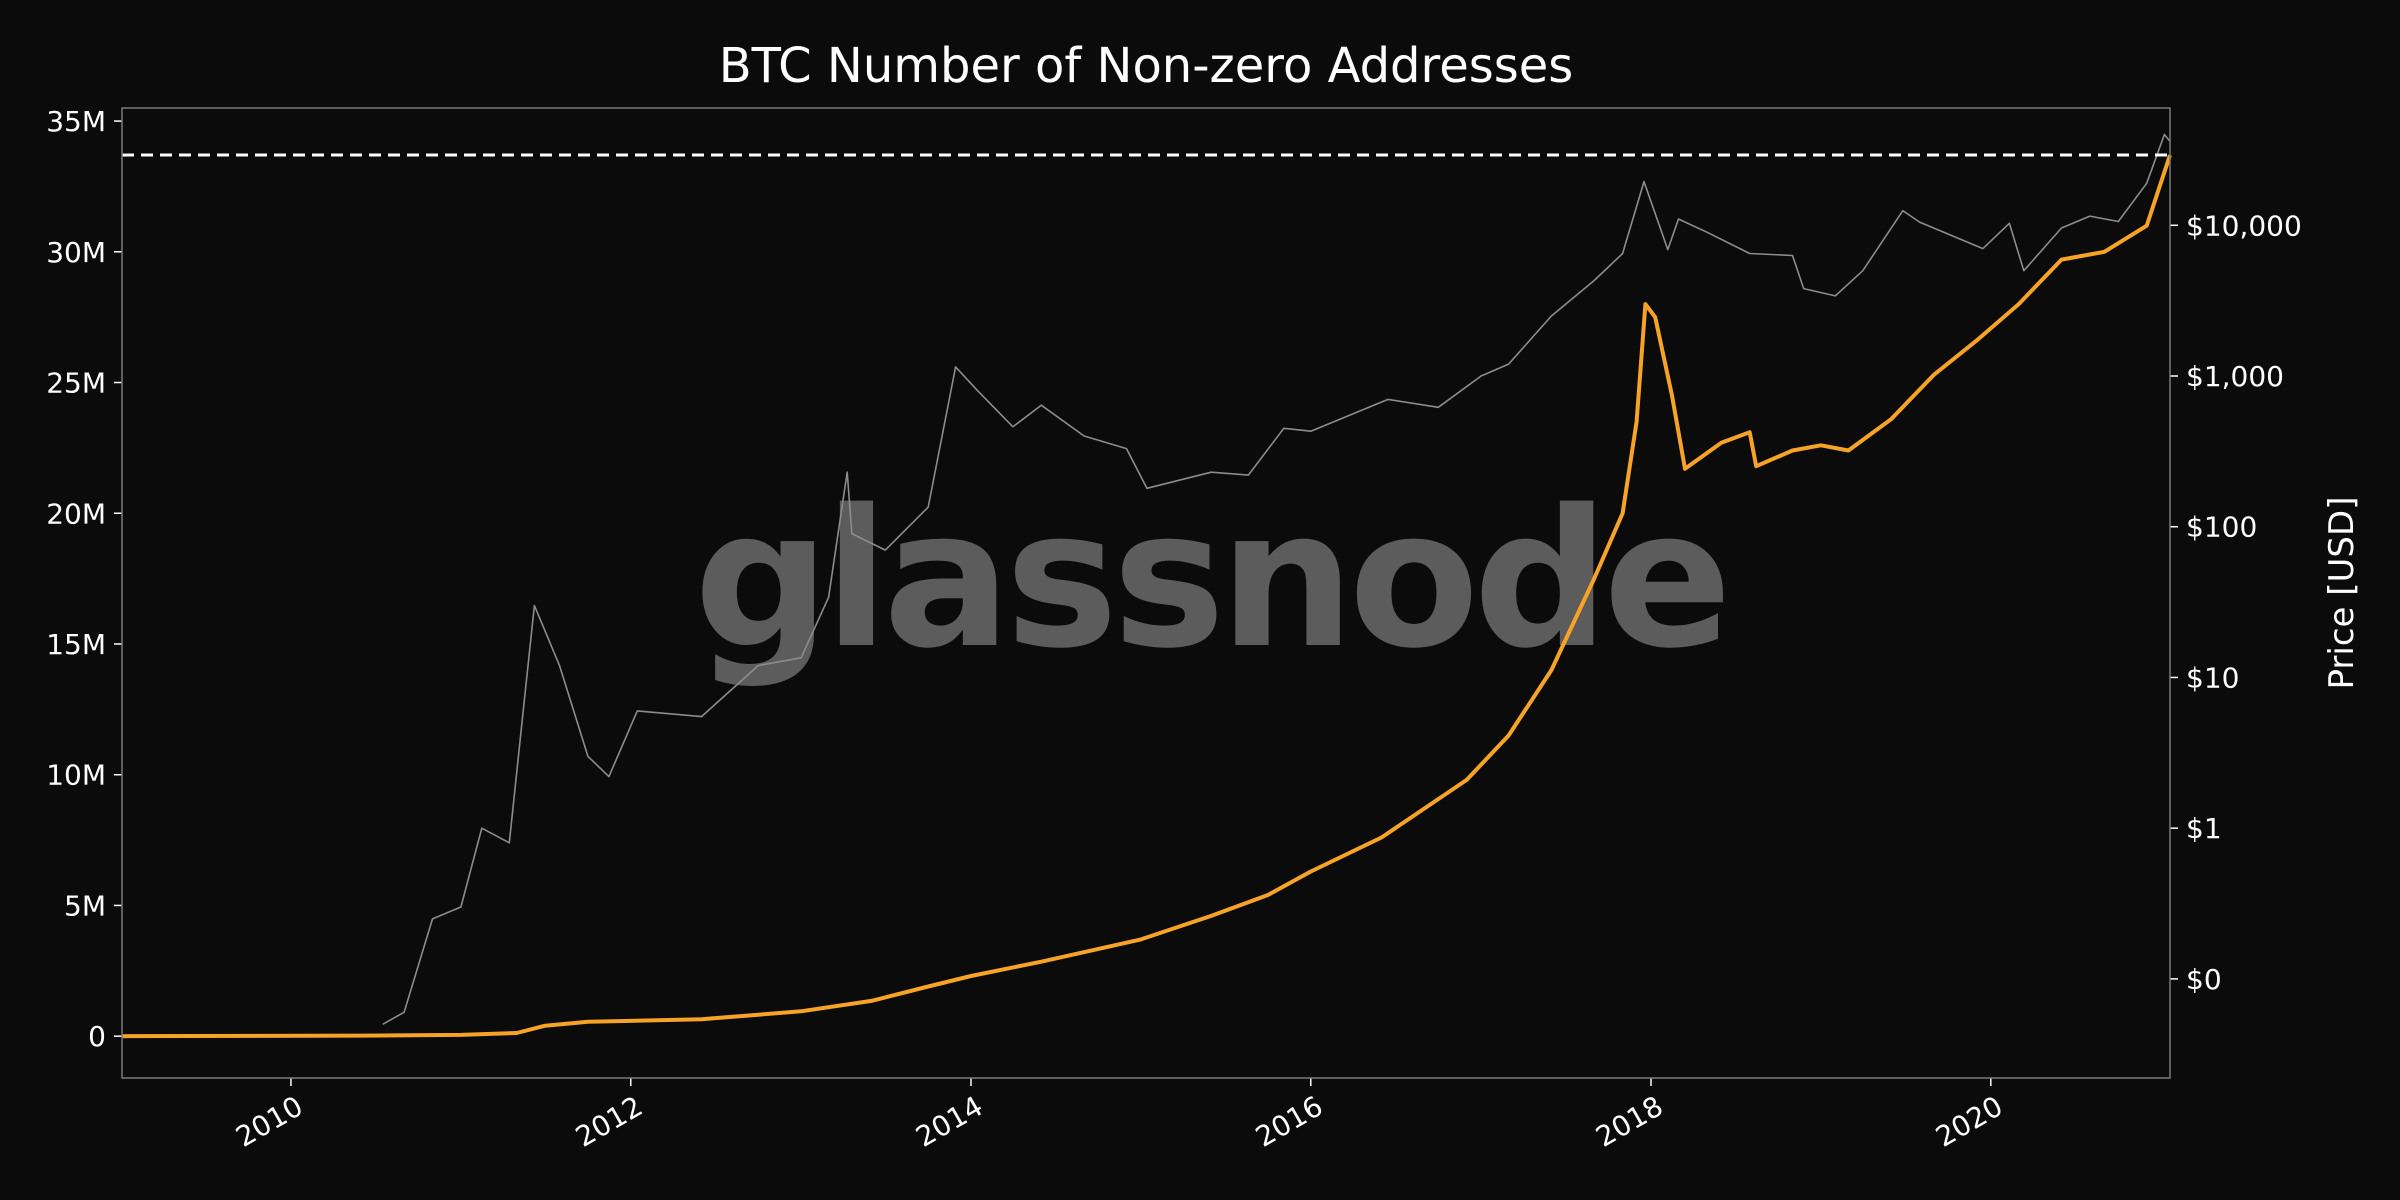  What do you see at coordinates (76, 513) in the screenshot?
I see `left-axis-tick-label: 20M` at bounding box center [76, 513].